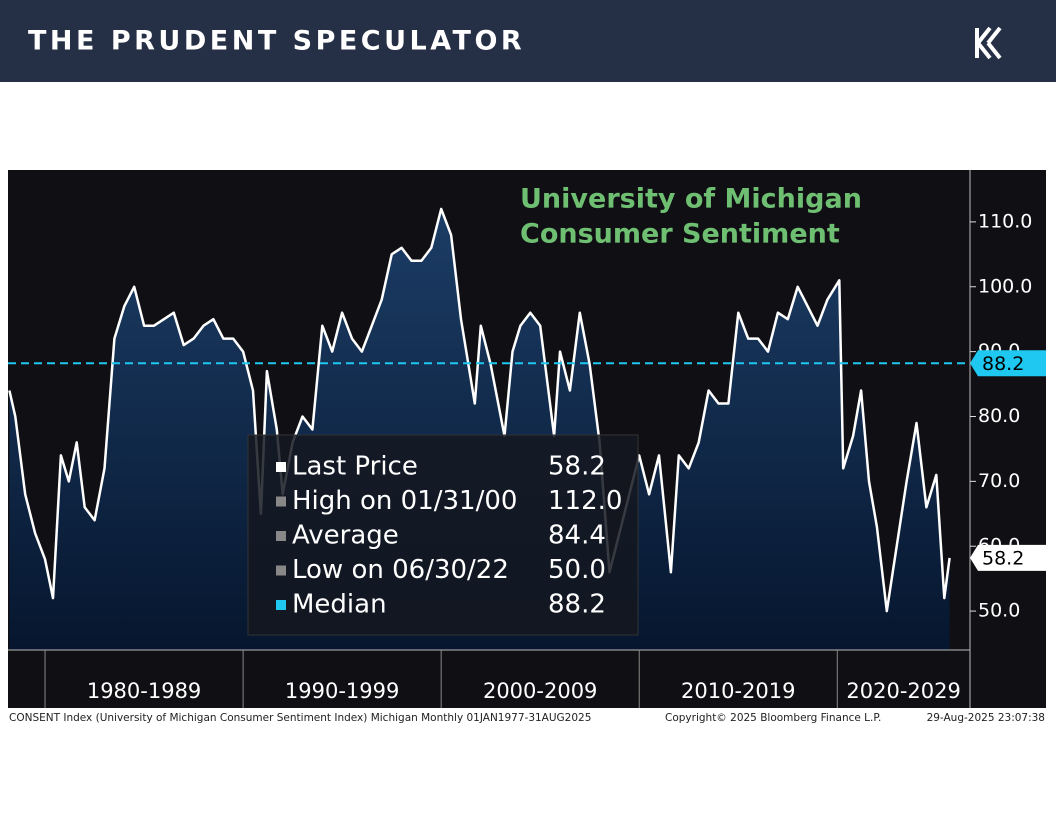 The image size is (1056, 820). Describe the element at coordinates (276, 41) in the screenshot. I see `header-title: THE PRUDENT SPECULATOR` at that location.